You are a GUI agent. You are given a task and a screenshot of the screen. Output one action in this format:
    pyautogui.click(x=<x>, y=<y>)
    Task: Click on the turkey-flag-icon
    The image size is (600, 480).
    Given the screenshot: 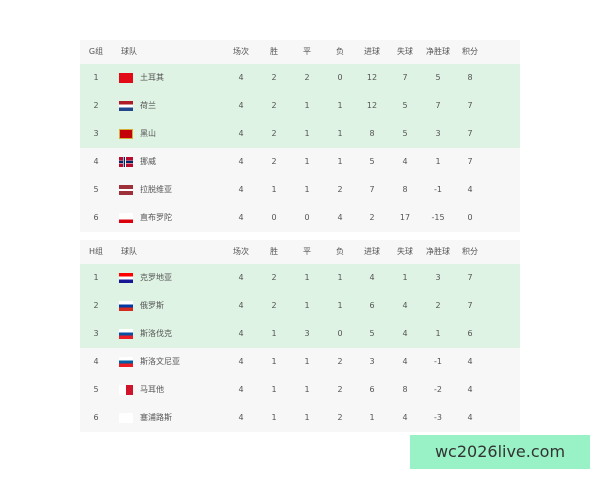 What is the action you would take?
    pyautogui.click(x=126, y=78)
    